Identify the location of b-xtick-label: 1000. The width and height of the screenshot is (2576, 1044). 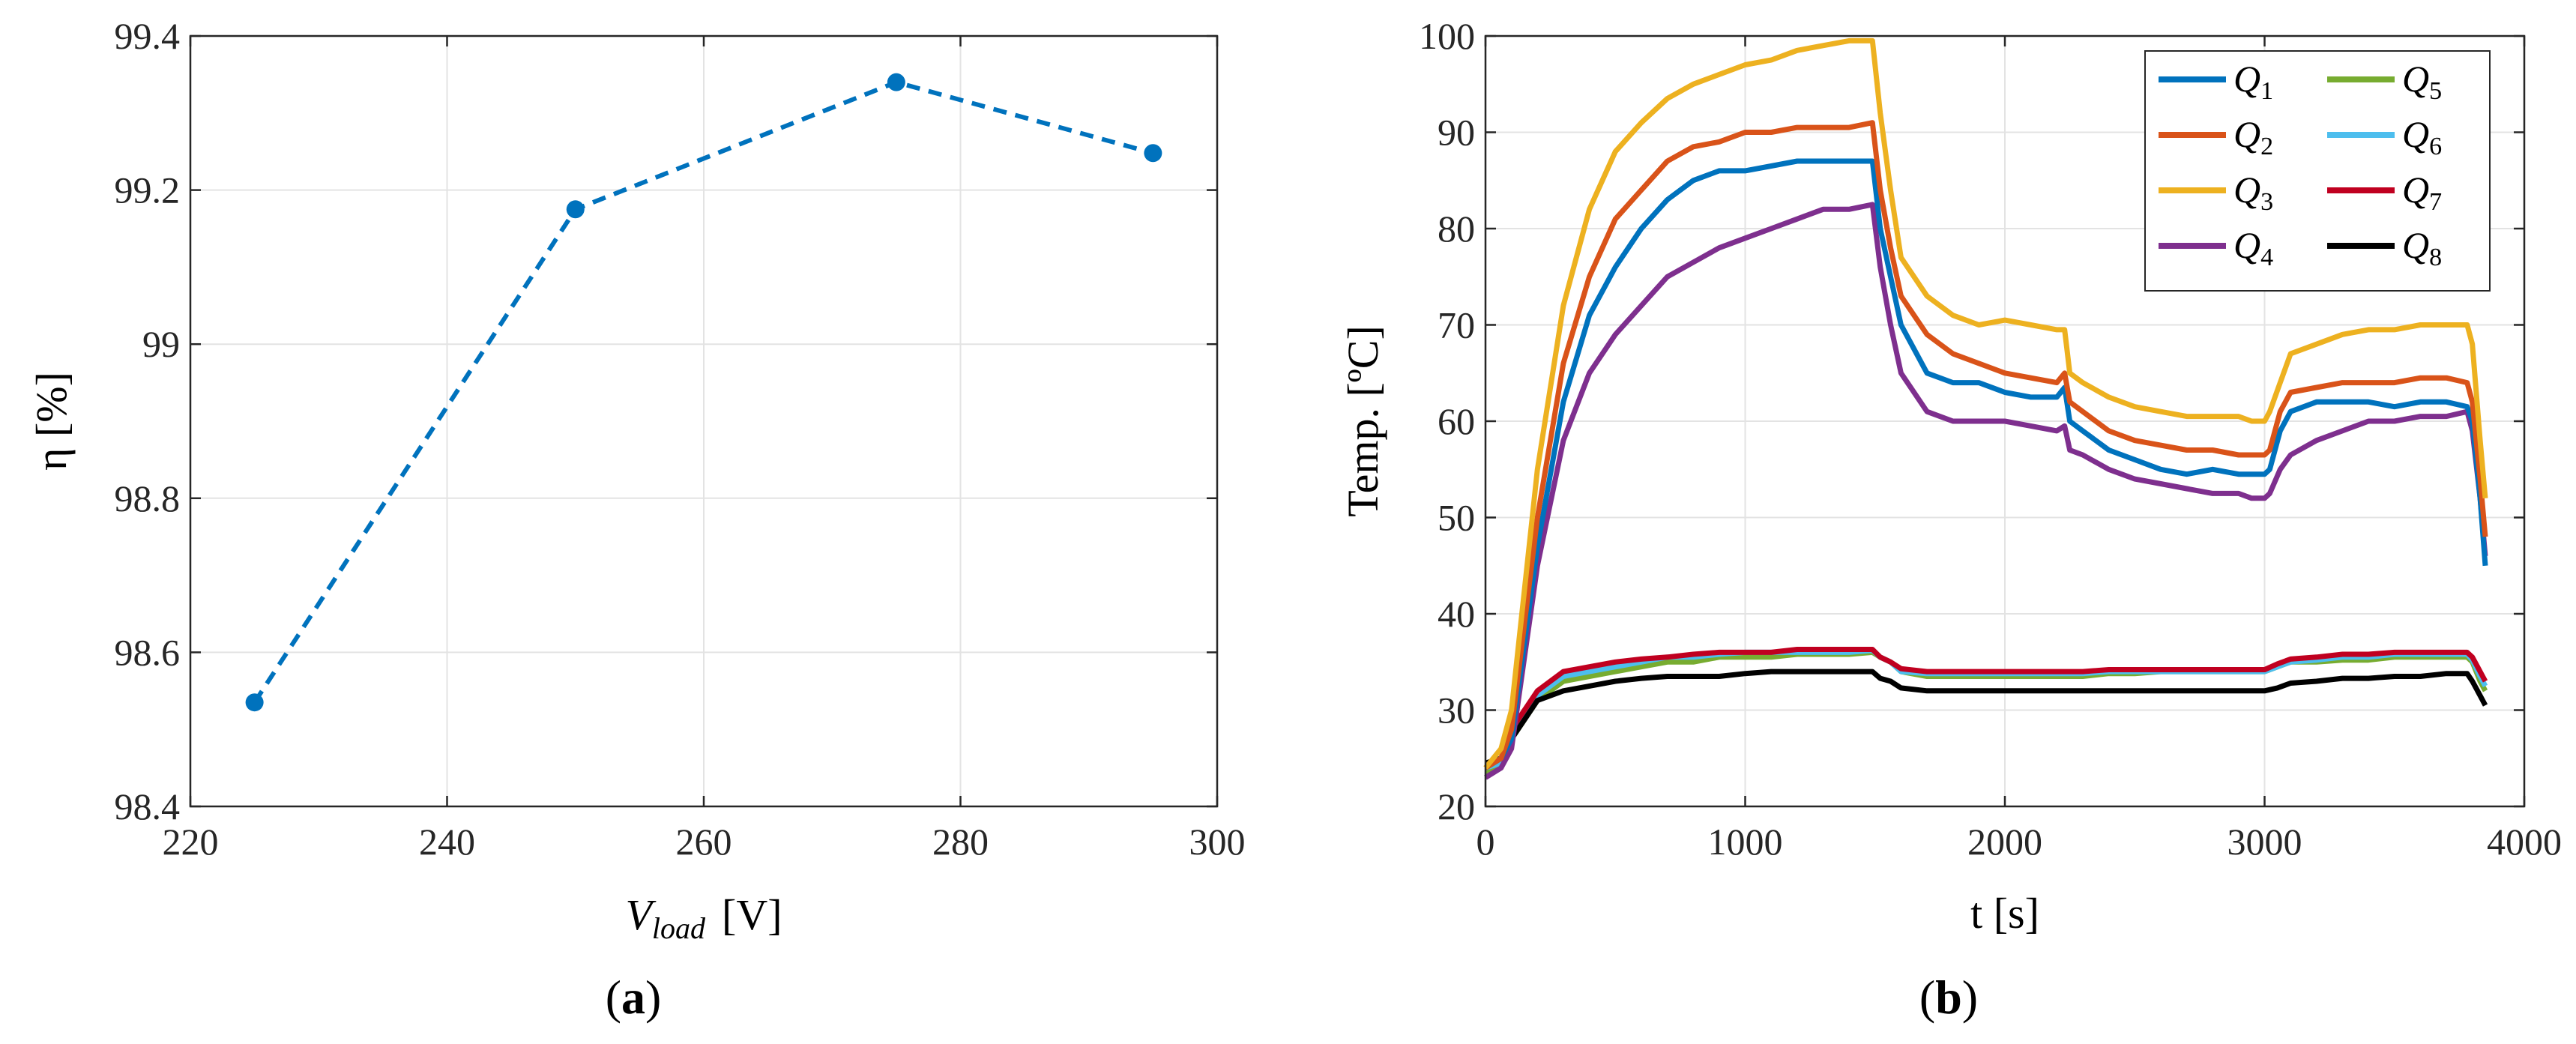
(1745, 842).